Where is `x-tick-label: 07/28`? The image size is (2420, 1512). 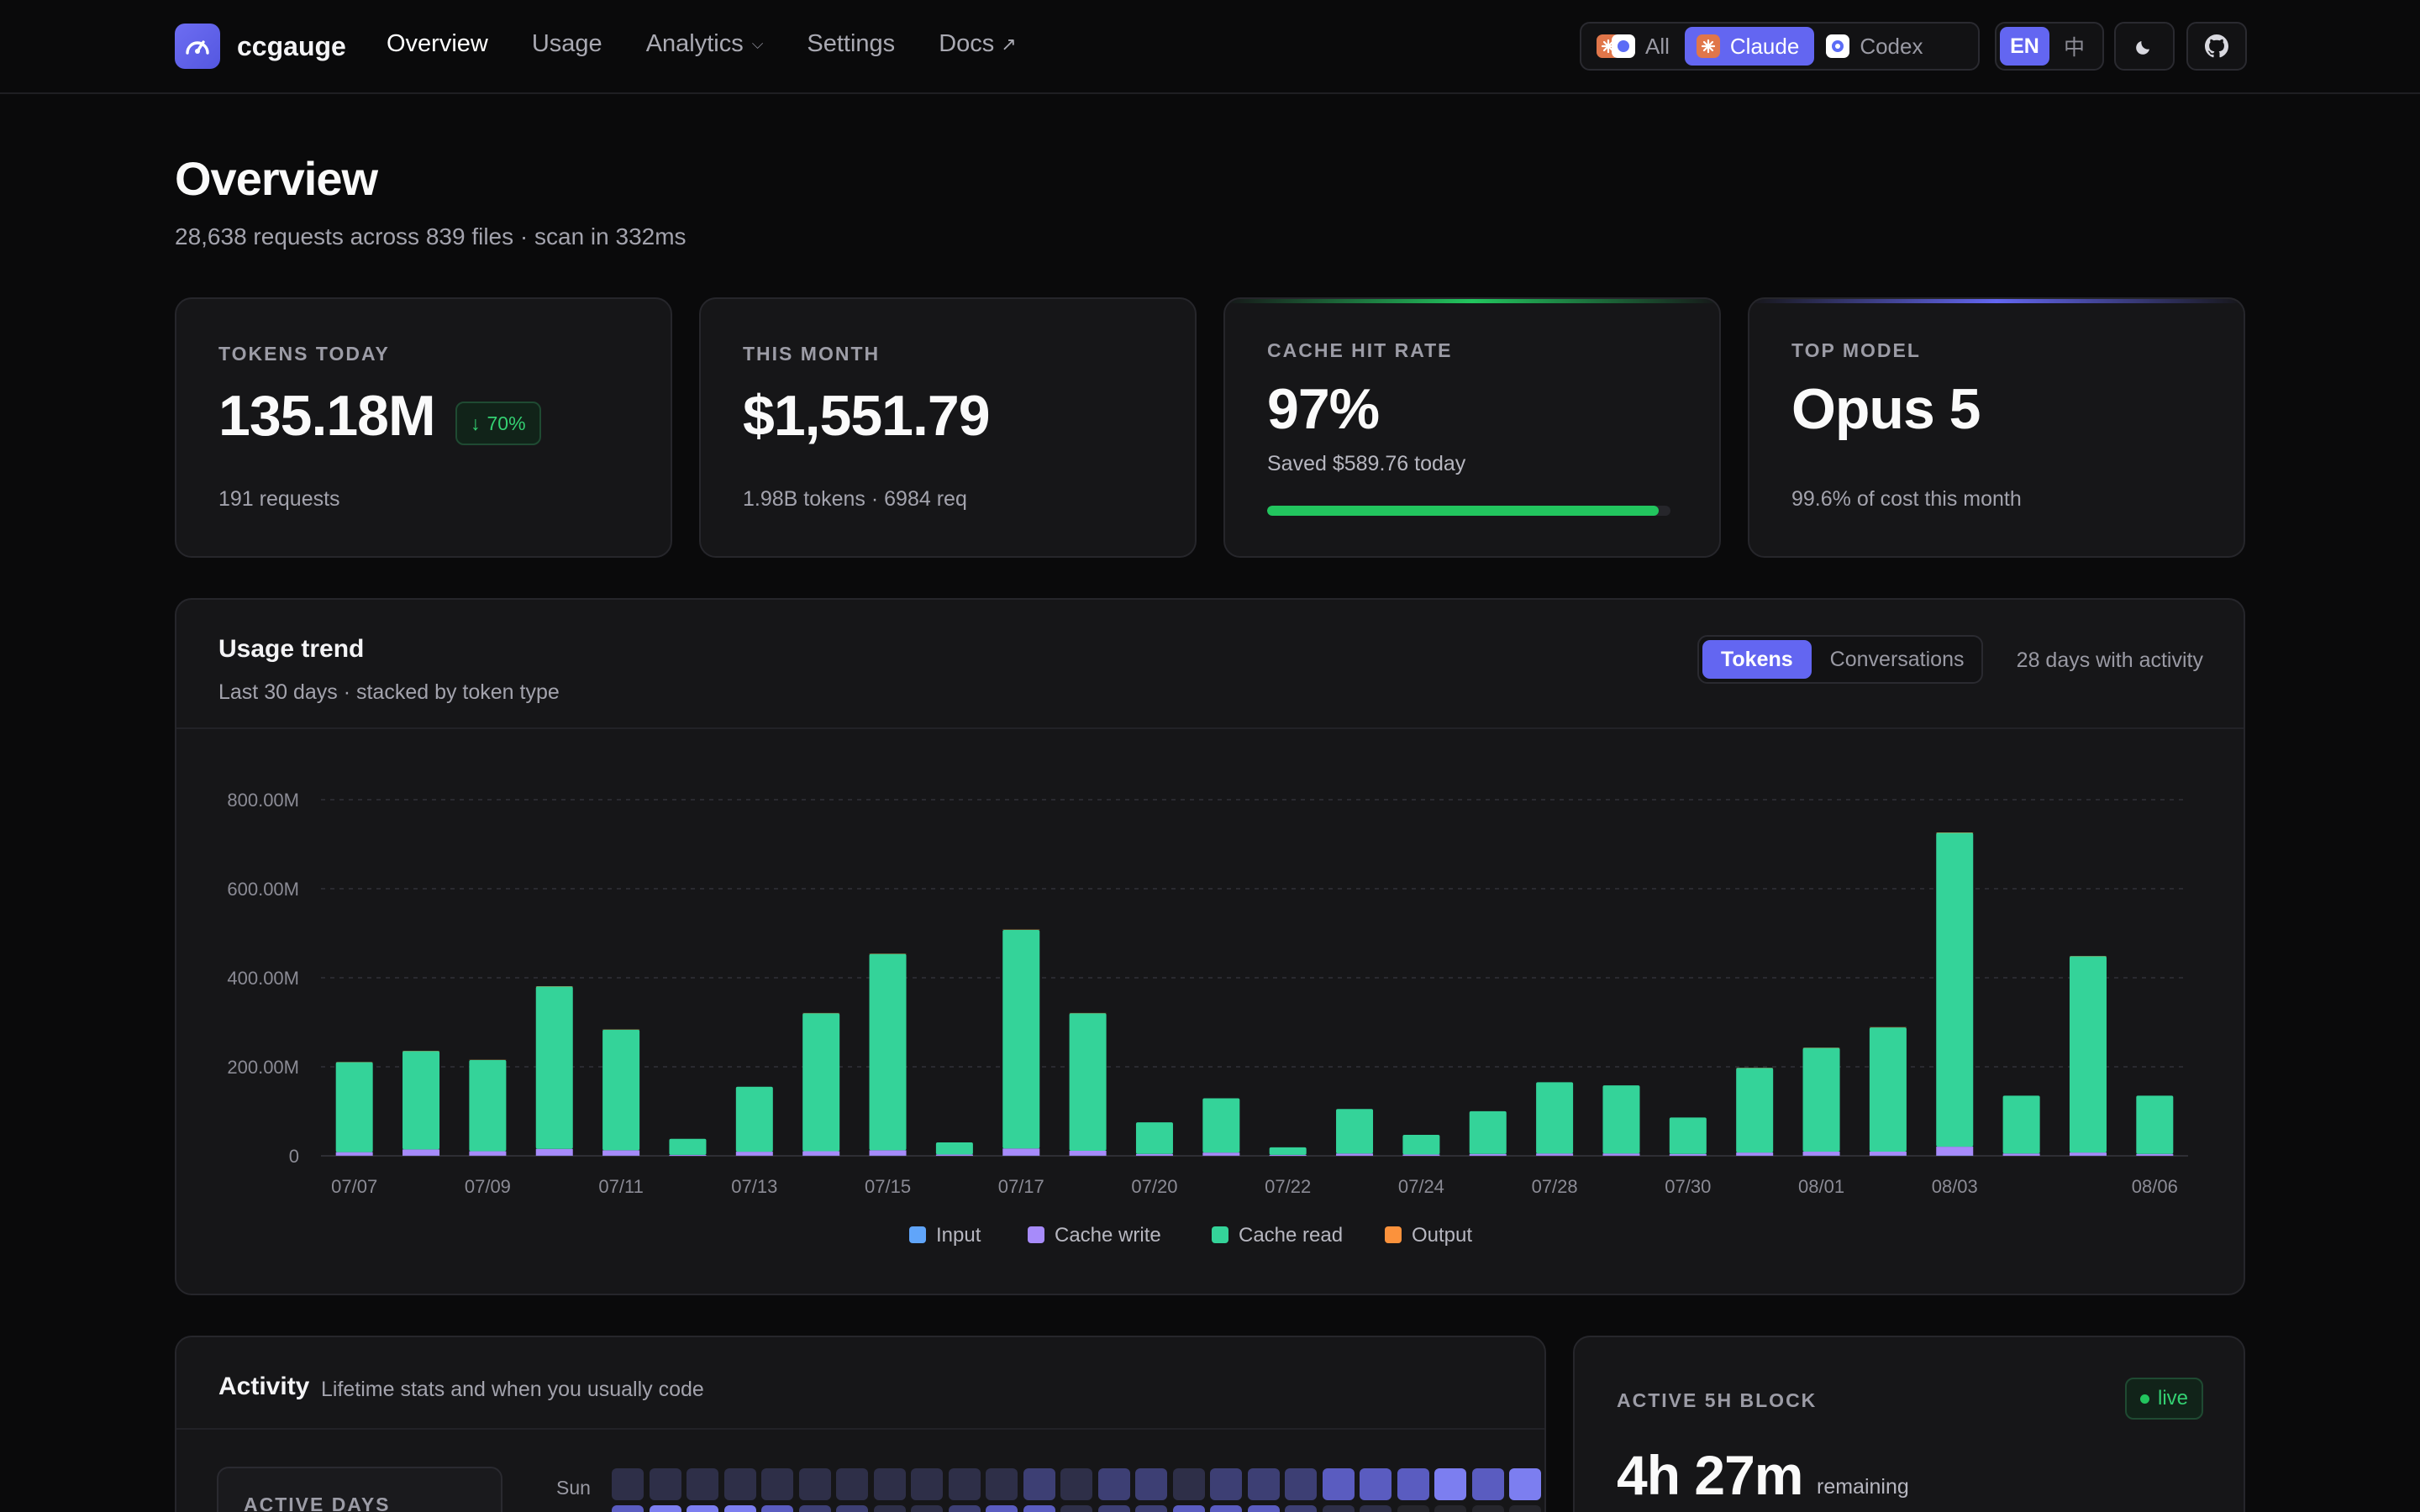
x-tick-label: 07/28 is located at coordinates (1555, 1186).